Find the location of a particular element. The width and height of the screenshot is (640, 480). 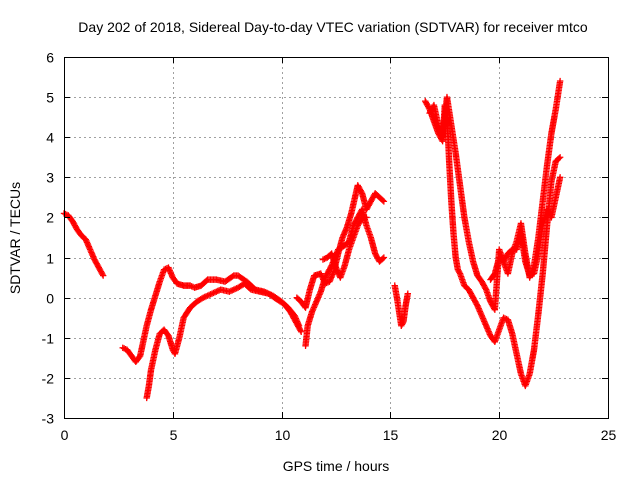

y-tick-label: -2 is located at coordinates (48, 379).